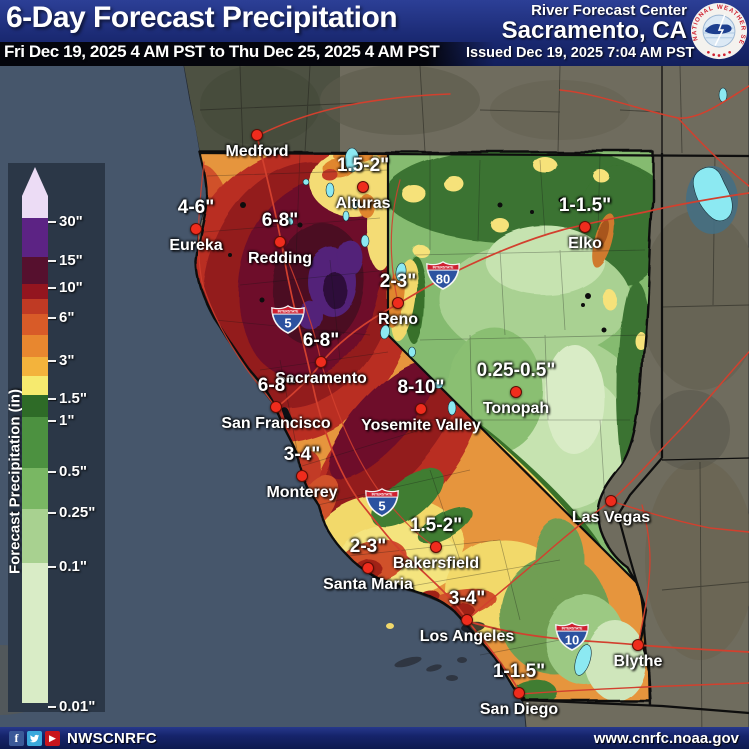 This screenshot has height=749, width=749. Describe the element at coordinates (666, 738) in the screenshot. I see `website-url: www.cnrfc.noaa.gov` at that location.